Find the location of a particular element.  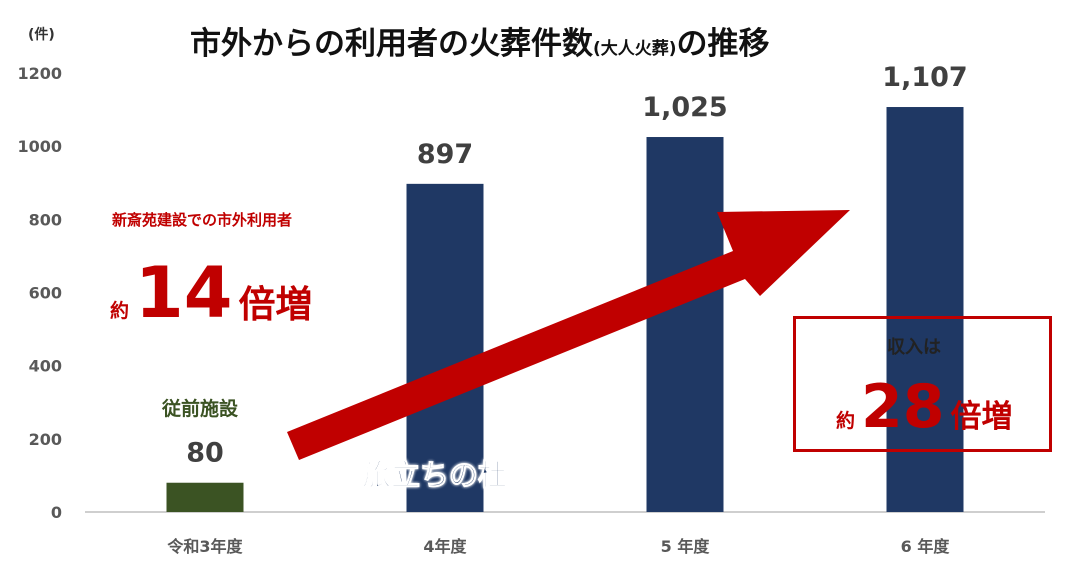

revenue-box is located at coordinates (922, 384).